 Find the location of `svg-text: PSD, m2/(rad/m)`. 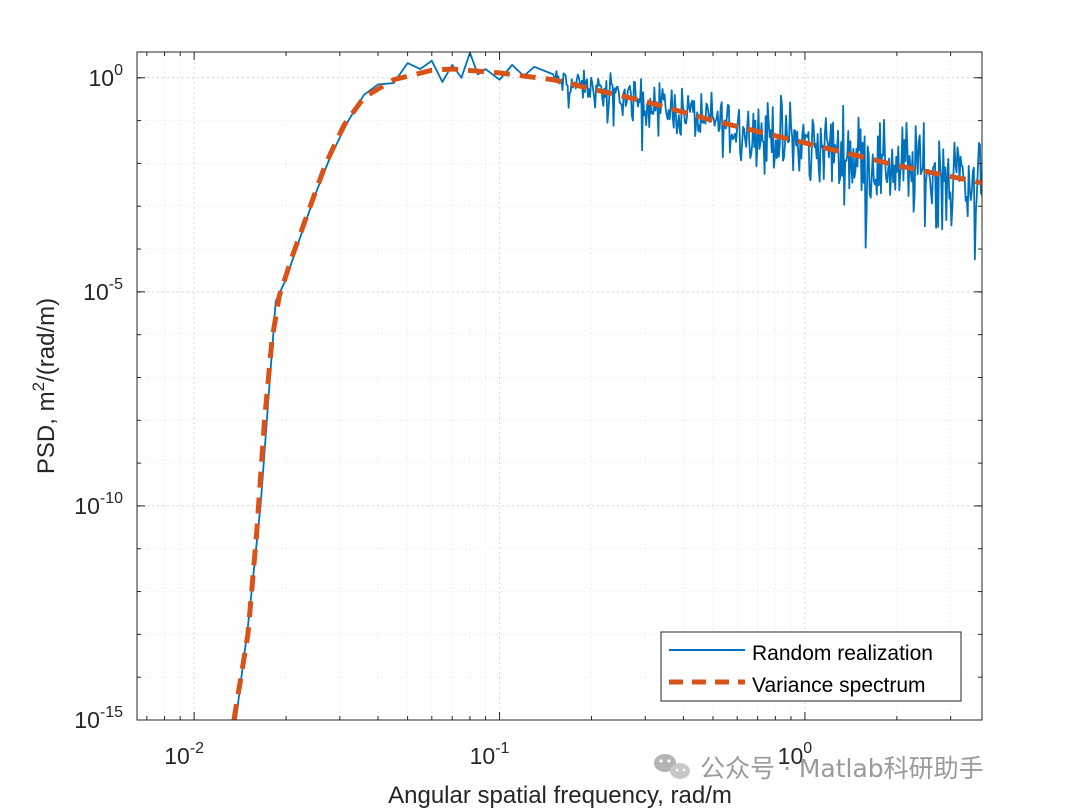

svg-text: PSD, m2/(rad/m) is located at coordinates (44, 386).